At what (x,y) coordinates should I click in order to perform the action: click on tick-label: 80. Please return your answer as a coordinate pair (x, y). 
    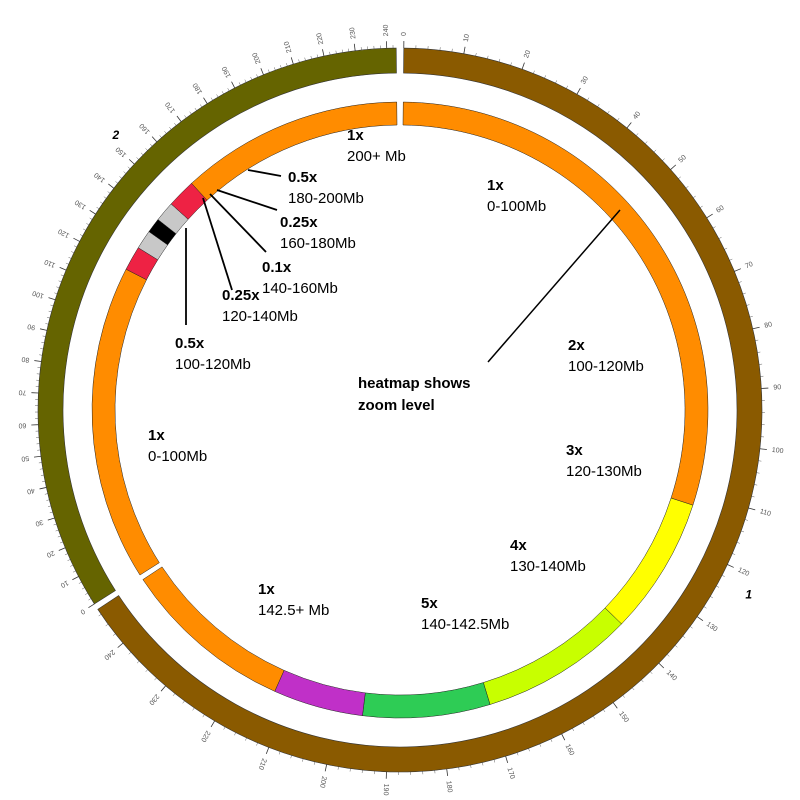
    Looking at the image, I should click on (768, 325).